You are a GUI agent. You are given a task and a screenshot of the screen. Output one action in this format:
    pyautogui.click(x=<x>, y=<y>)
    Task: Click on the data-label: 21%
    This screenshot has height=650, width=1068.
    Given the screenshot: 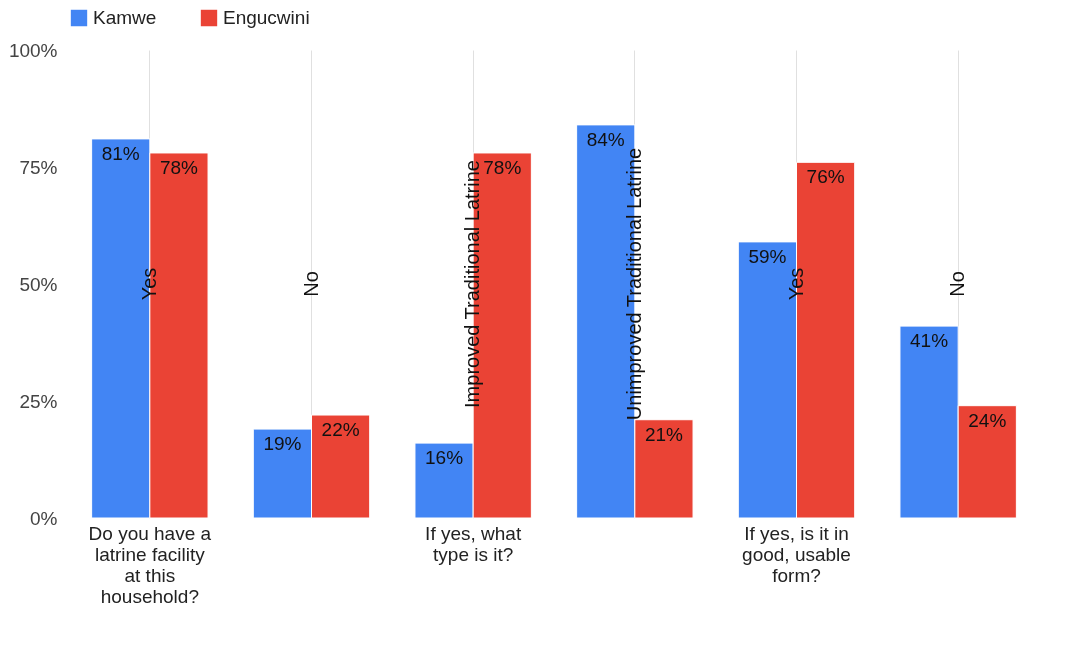 What is the action you would take?
    pyautogui.click(x=664, y=434)
    